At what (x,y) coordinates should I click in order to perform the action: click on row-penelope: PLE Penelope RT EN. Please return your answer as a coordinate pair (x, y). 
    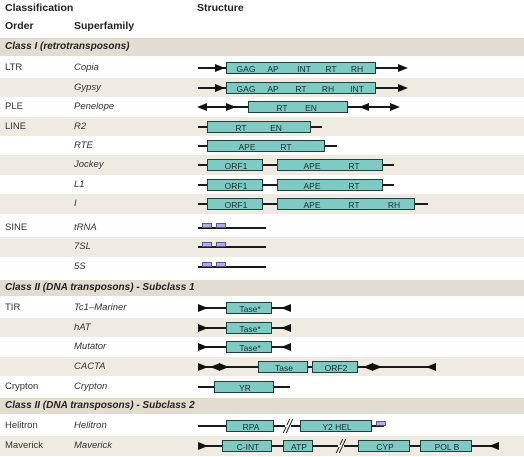
    Looking at the image, I should click on (262, 107).